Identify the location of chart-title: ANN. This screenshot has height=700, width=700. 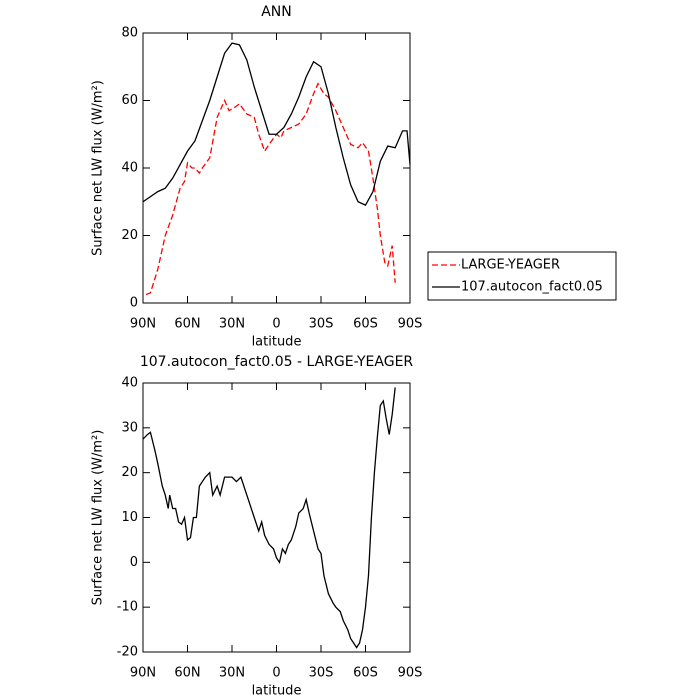
(276, 12).